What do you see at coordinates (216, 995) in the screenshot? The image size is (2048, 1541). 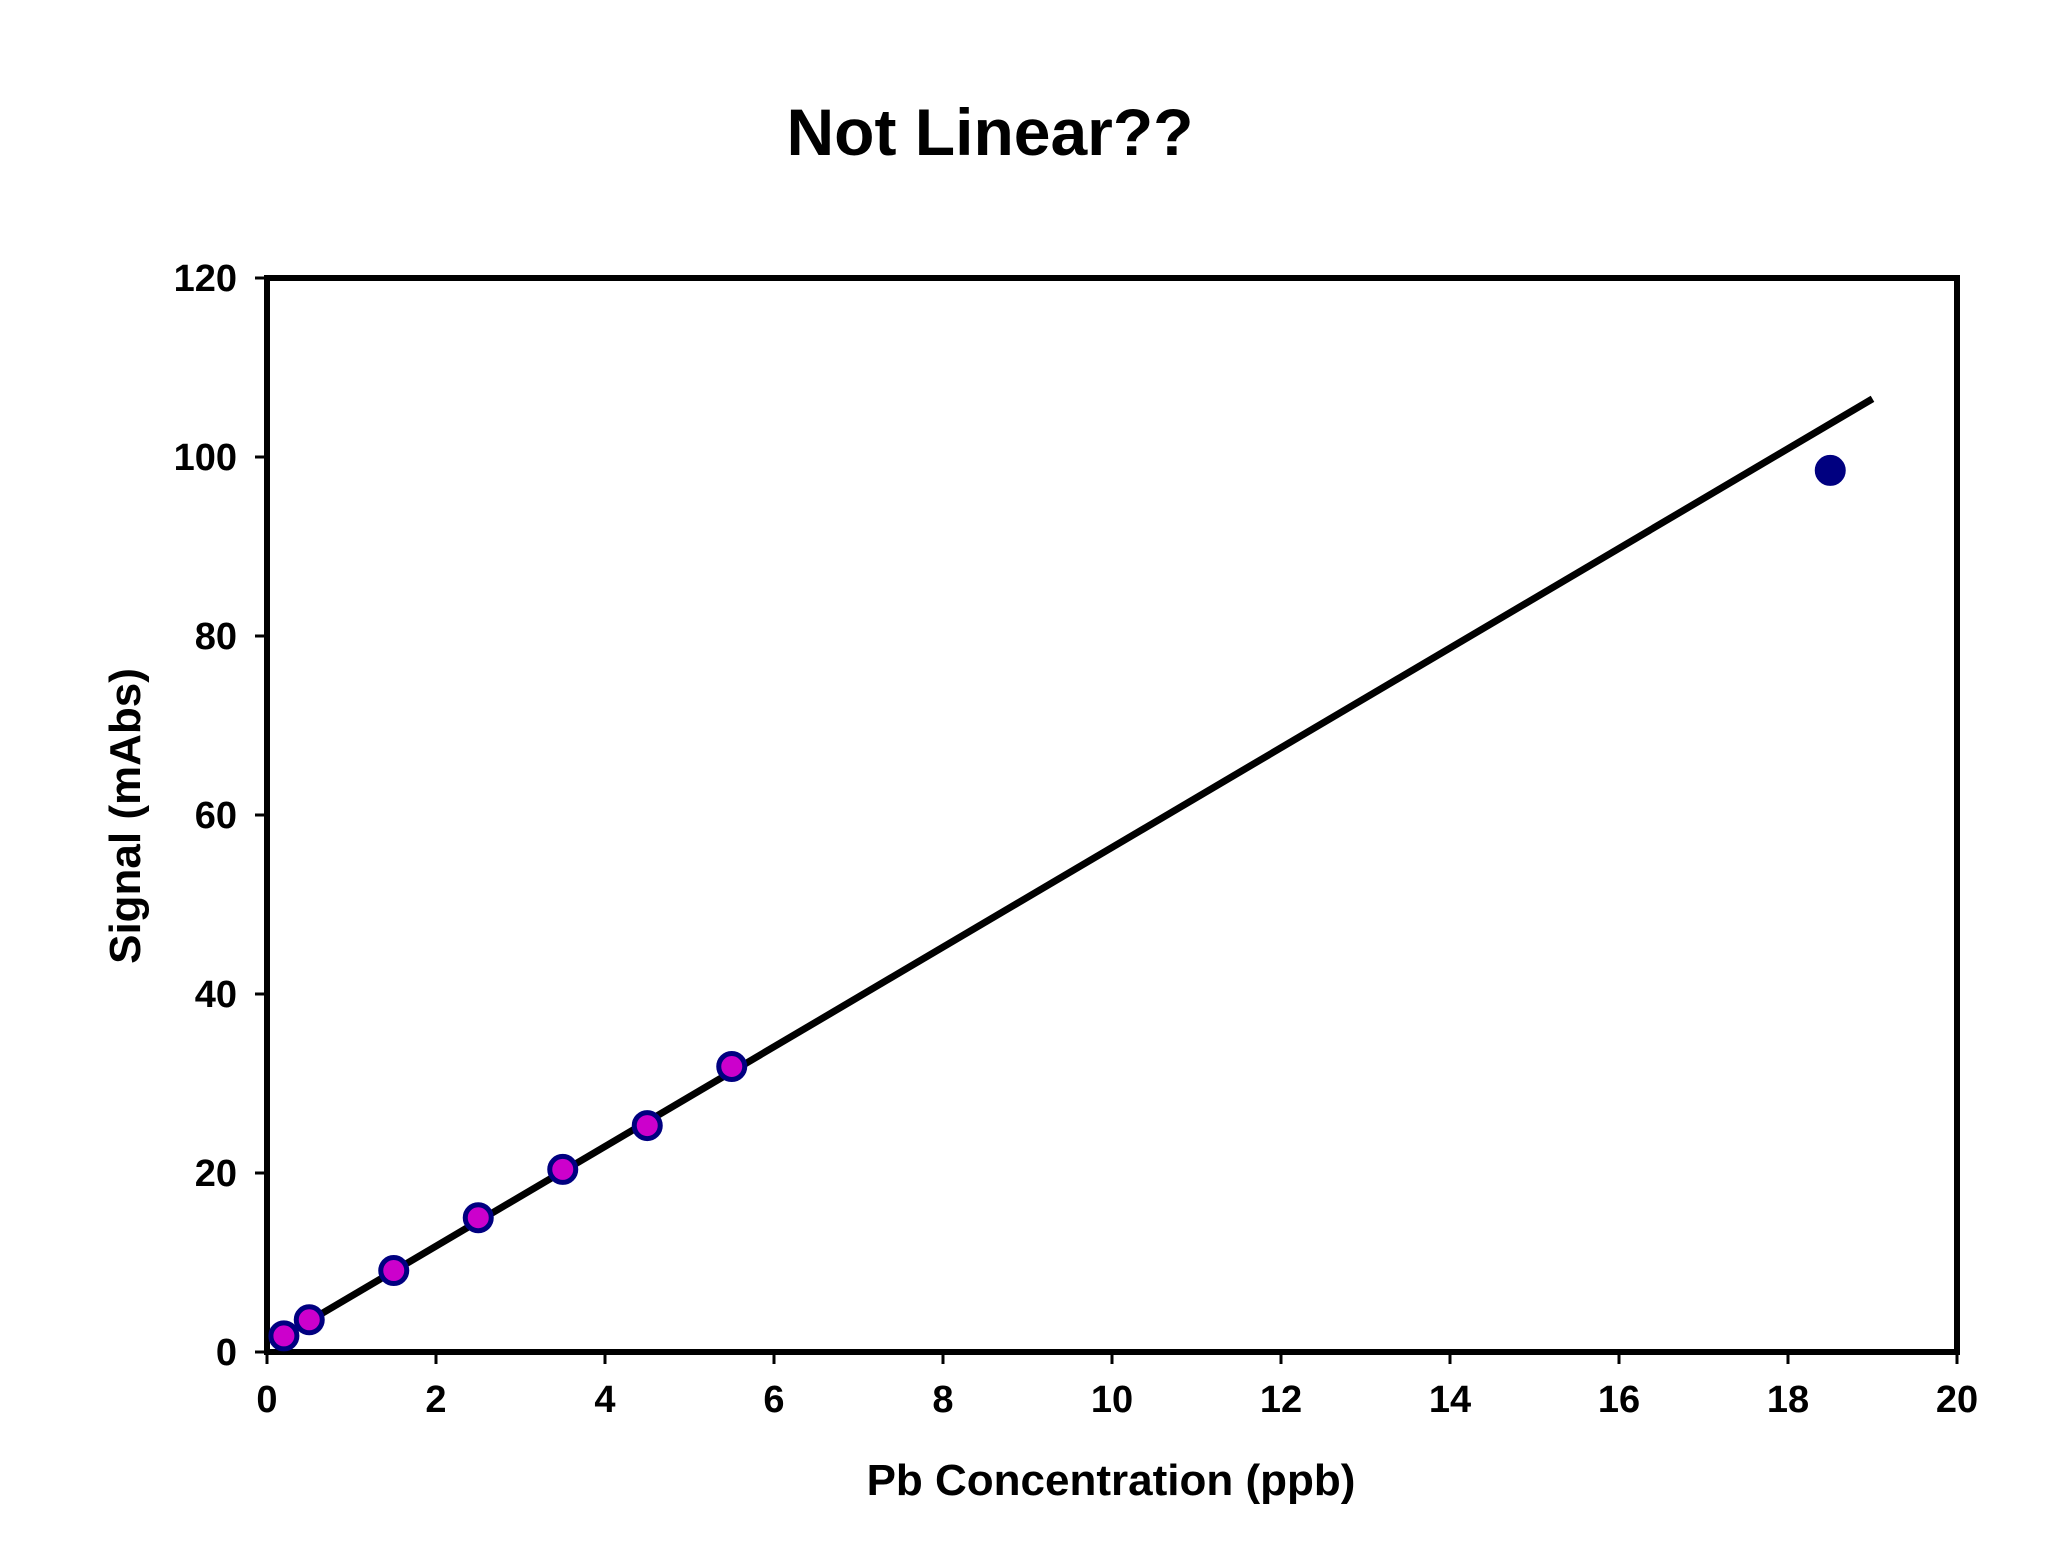 I see `y-tick-label: 40` at bounding box center [216, 995].